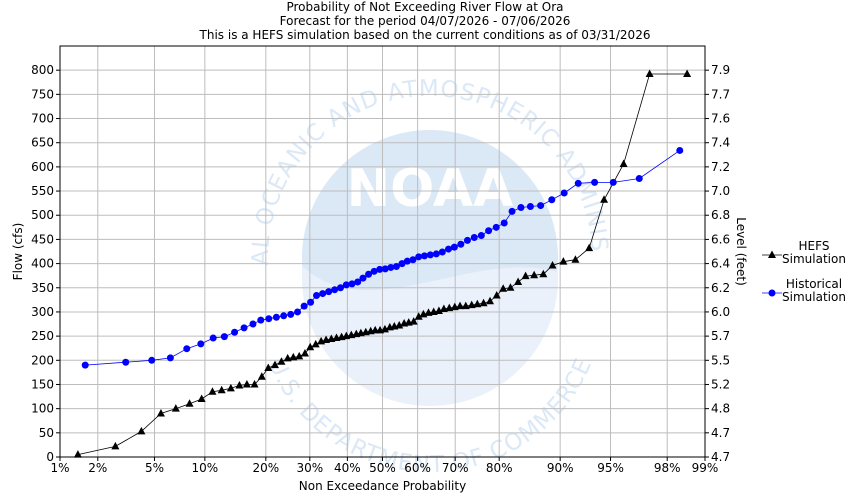  What do you see at coordinates (720, 433) in the screenshot?
I see `y2-tick-label: 4.7` at bounding box center [720, 433].